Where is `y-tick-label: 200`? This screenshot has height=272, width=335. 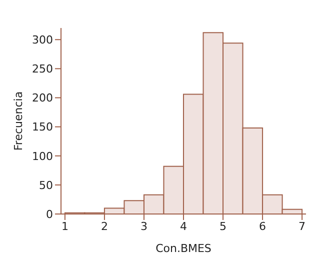
y-tick-label: 200 is located at coordinates (42, 98).